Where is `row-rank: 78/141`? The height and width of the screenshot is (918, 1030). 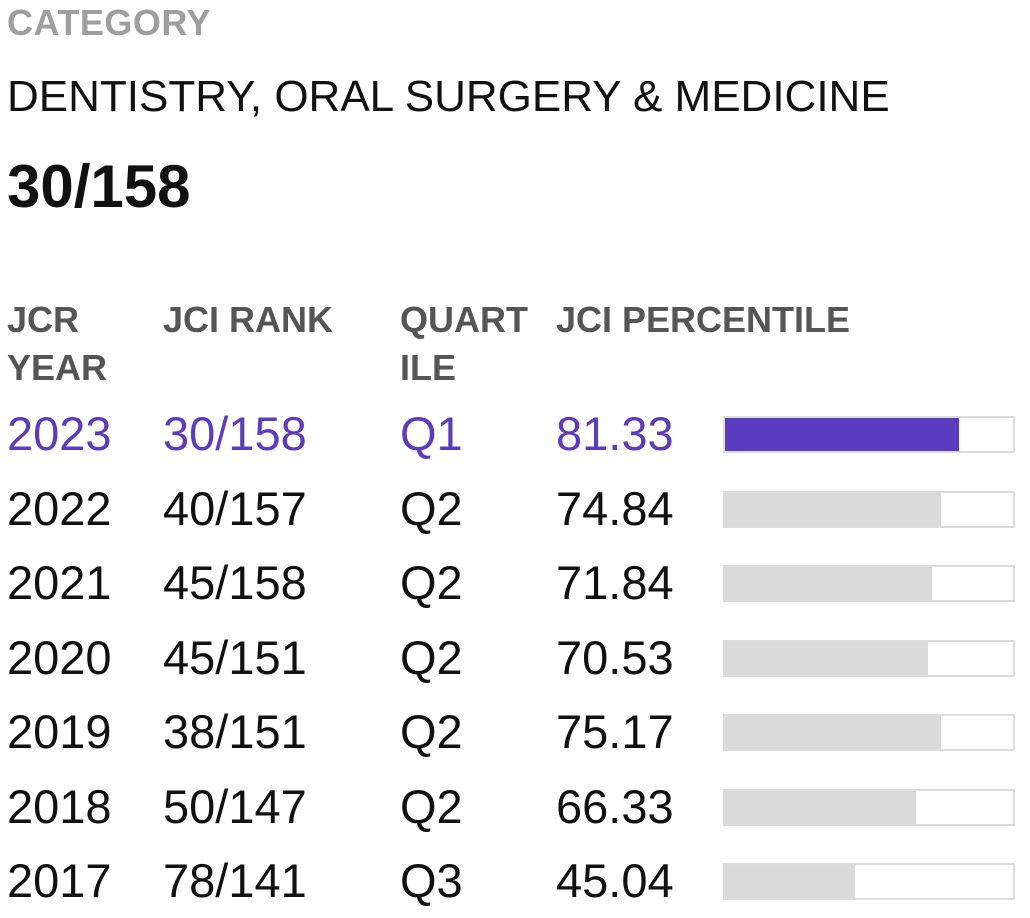
row-rank: 78/141 is located at coordinates (235, 880).